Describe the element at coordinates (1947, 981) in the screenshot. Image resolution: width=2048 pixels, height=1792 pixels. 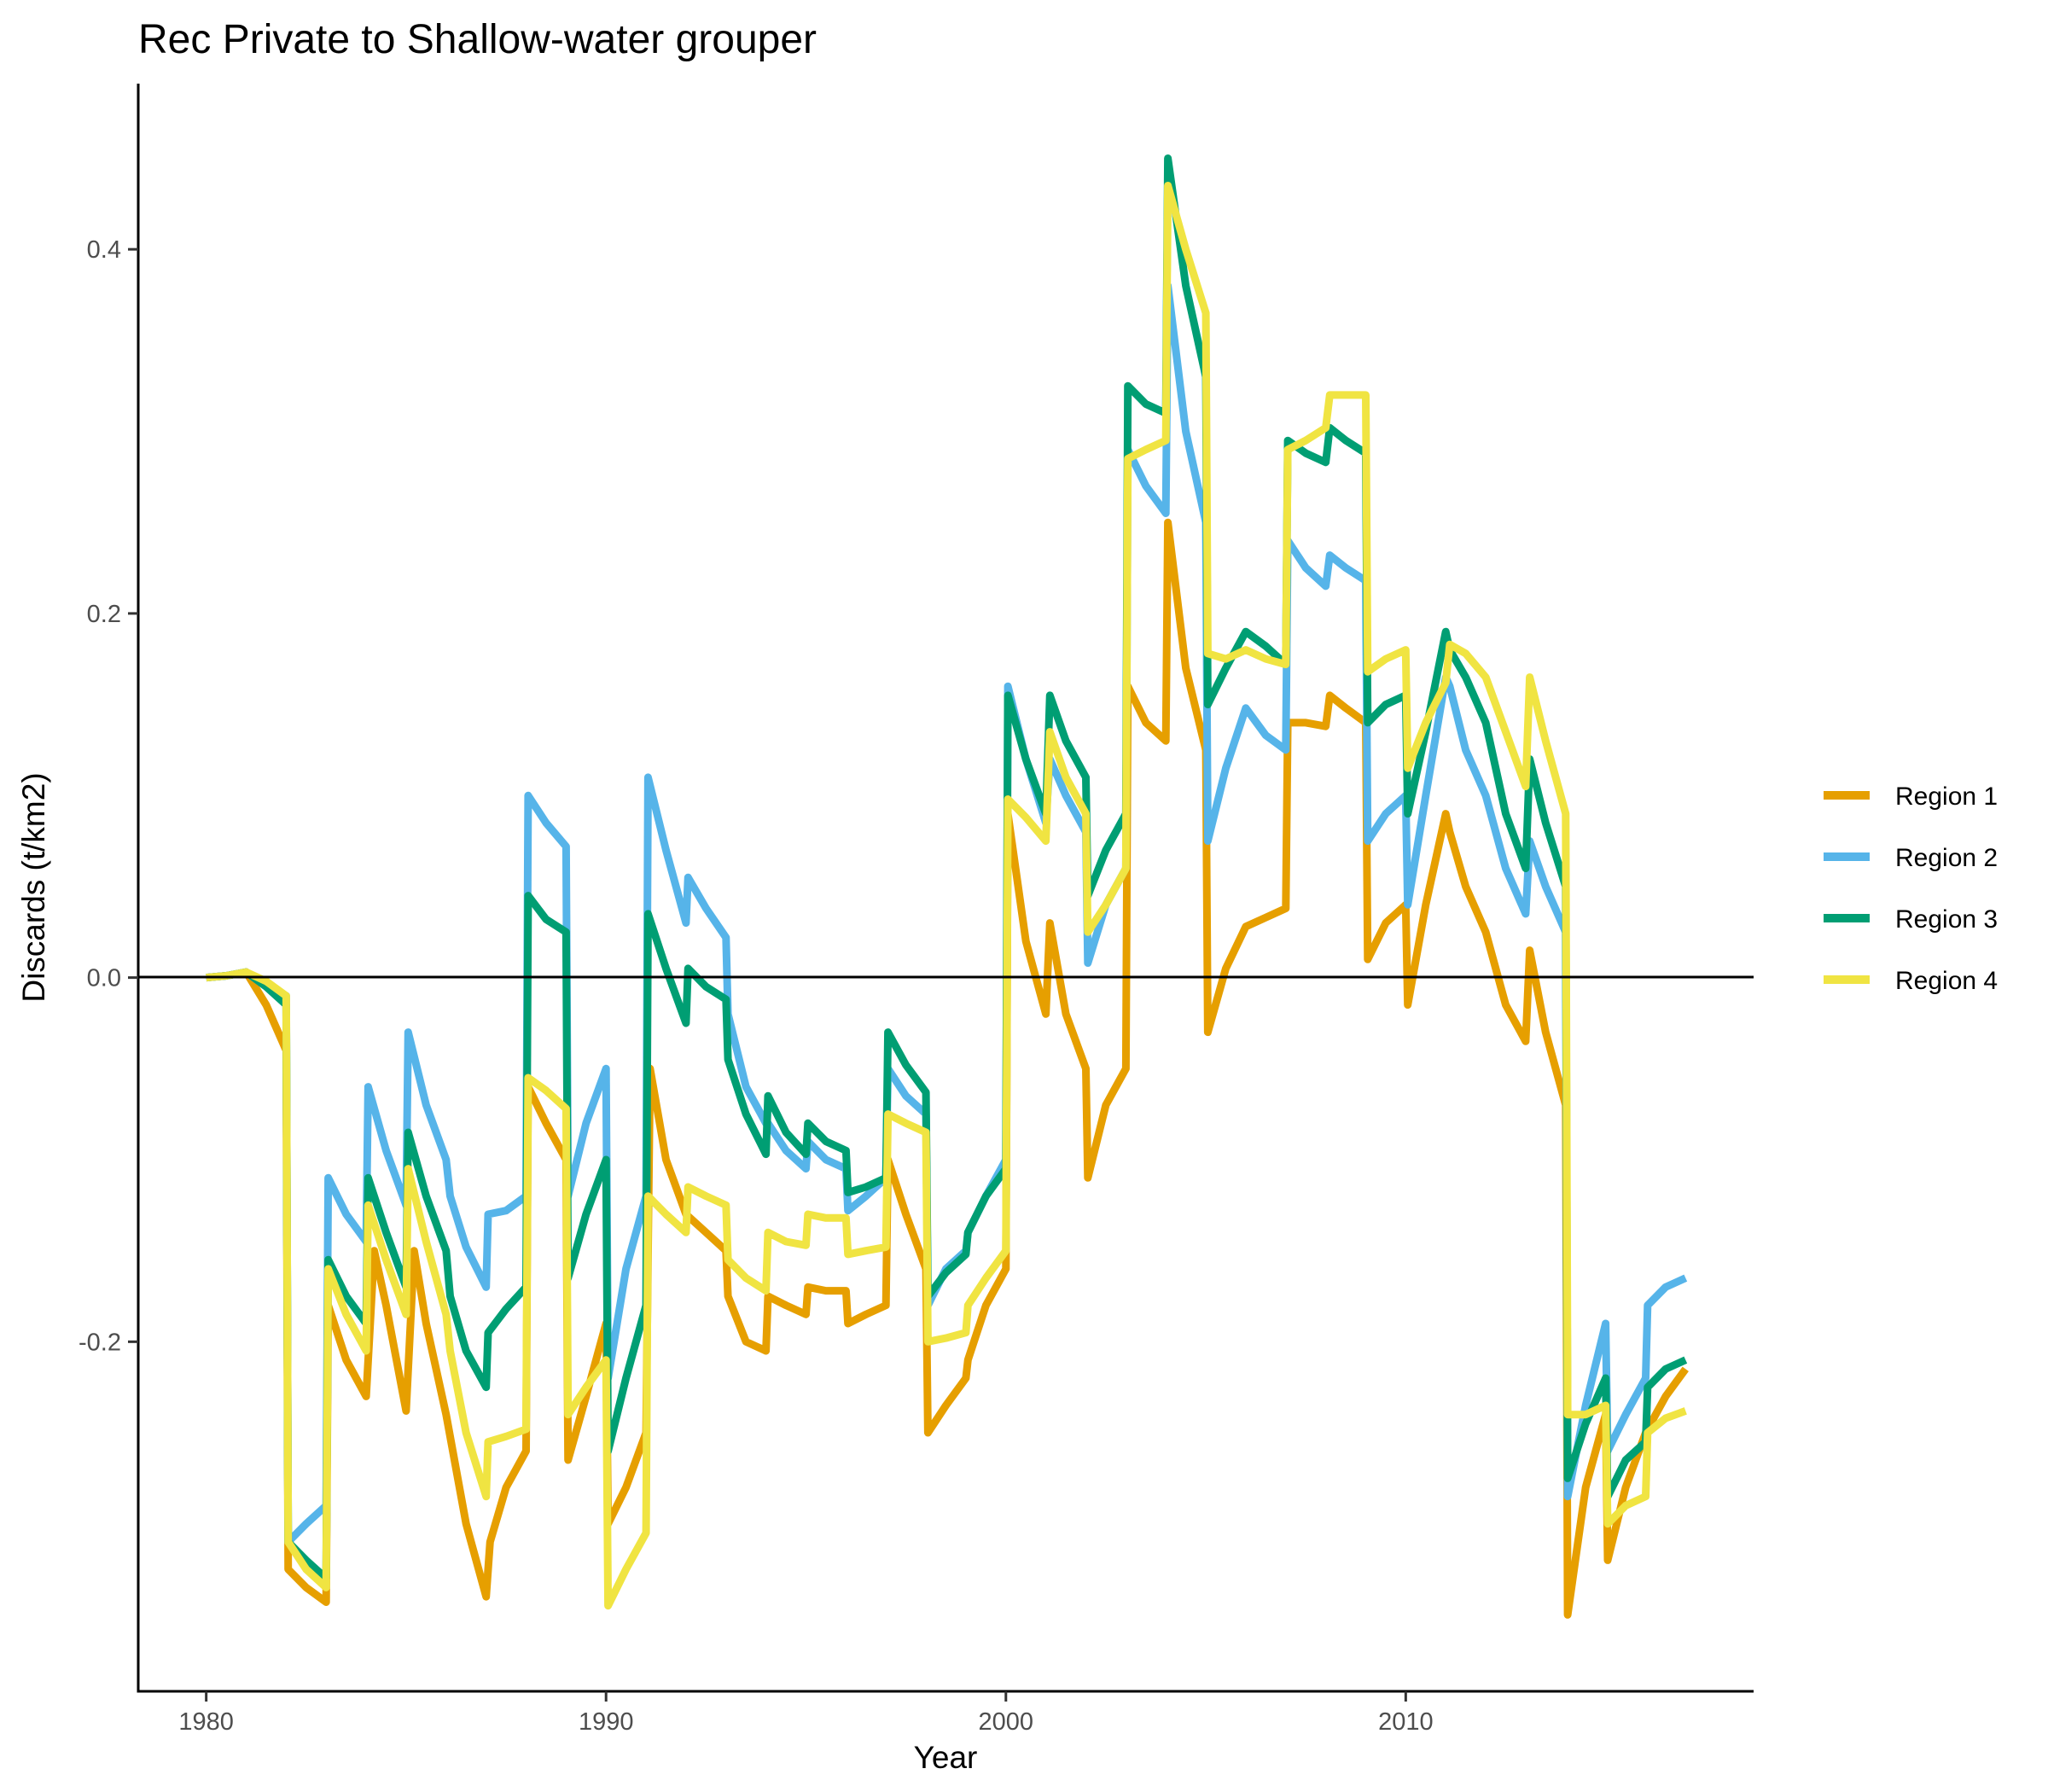
I see `legend-label-region-4: Region 4` at that location.